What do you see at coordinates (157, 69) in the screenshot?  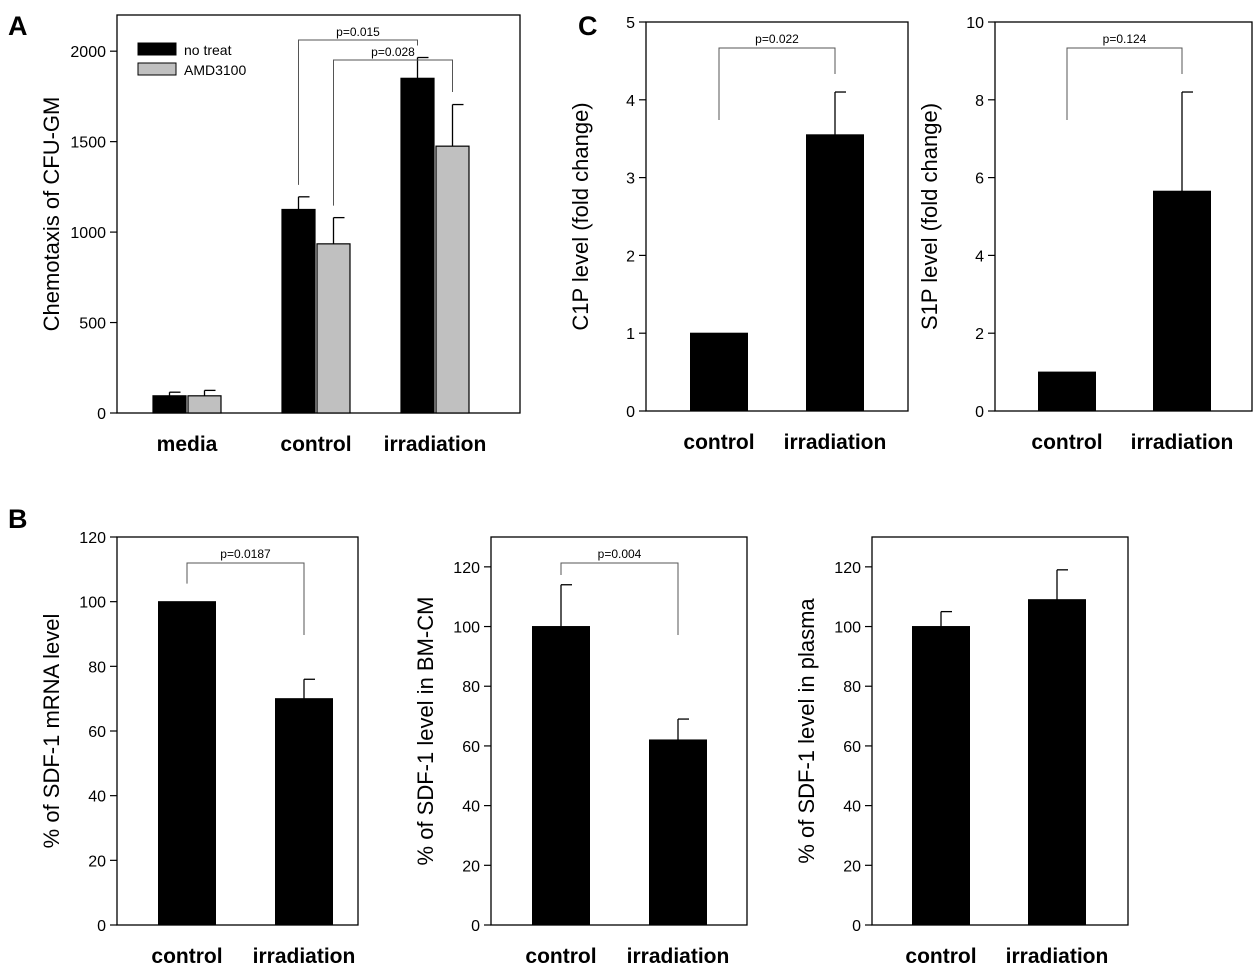 I see `legend-swatch-amd3100` at bounding box center [157, 69].